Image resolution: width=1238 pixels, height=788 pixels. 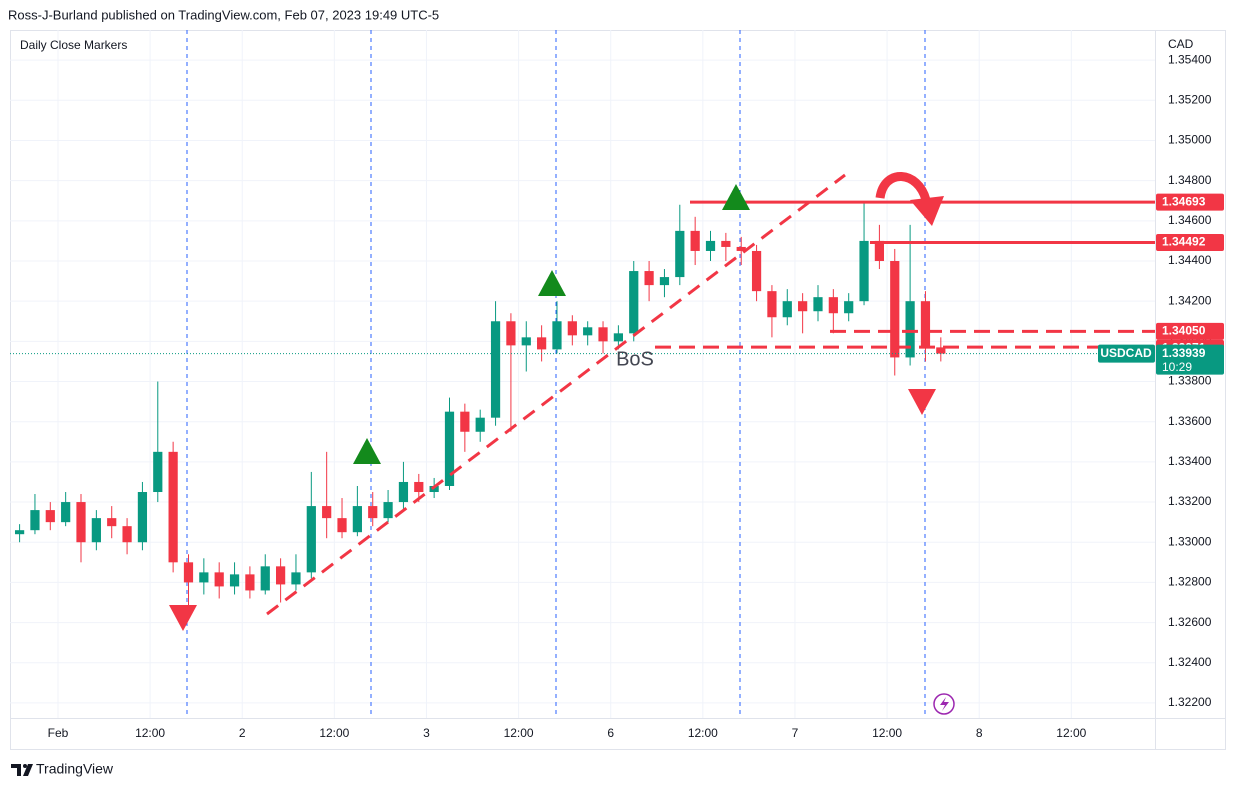 I want to click on annotation: BoS, so click(x=635, y=359).